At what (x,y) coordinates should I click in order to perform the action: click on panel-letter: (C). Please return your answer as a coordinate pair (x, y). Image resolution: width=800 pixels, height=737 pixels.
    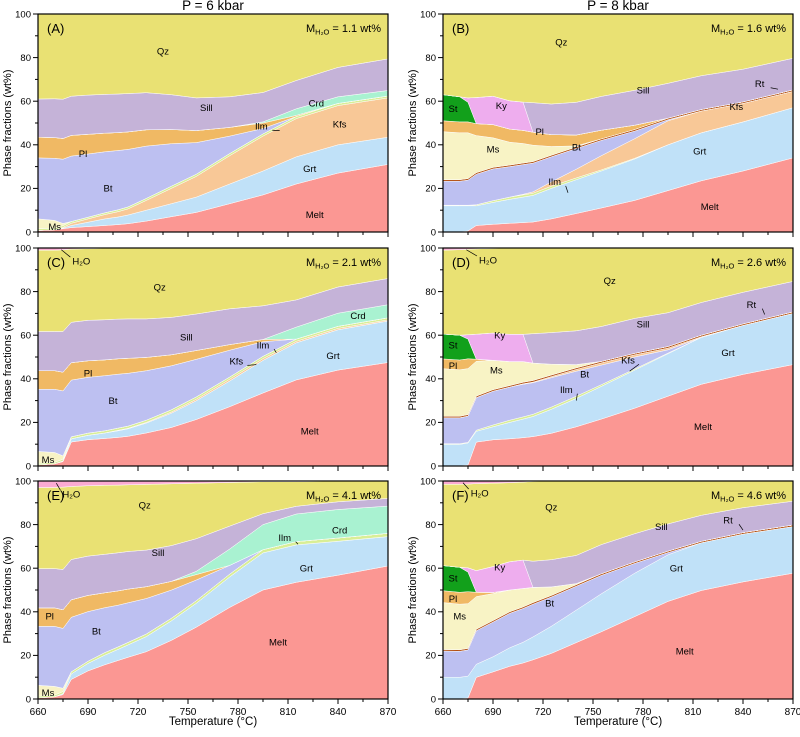
    Looking at the image, I should click on (56, 262).